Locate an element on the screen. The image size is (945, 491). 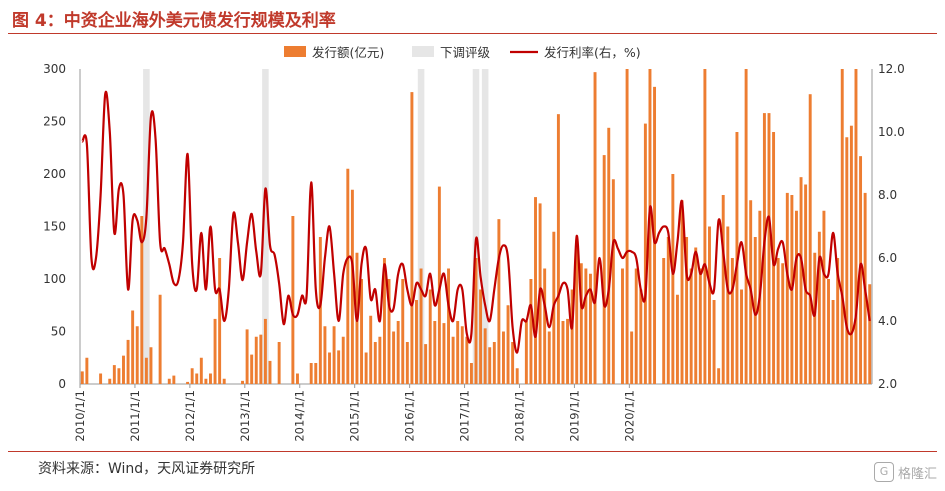
y-right-tick-label: 2.0 is located at coordinates (887, 384).